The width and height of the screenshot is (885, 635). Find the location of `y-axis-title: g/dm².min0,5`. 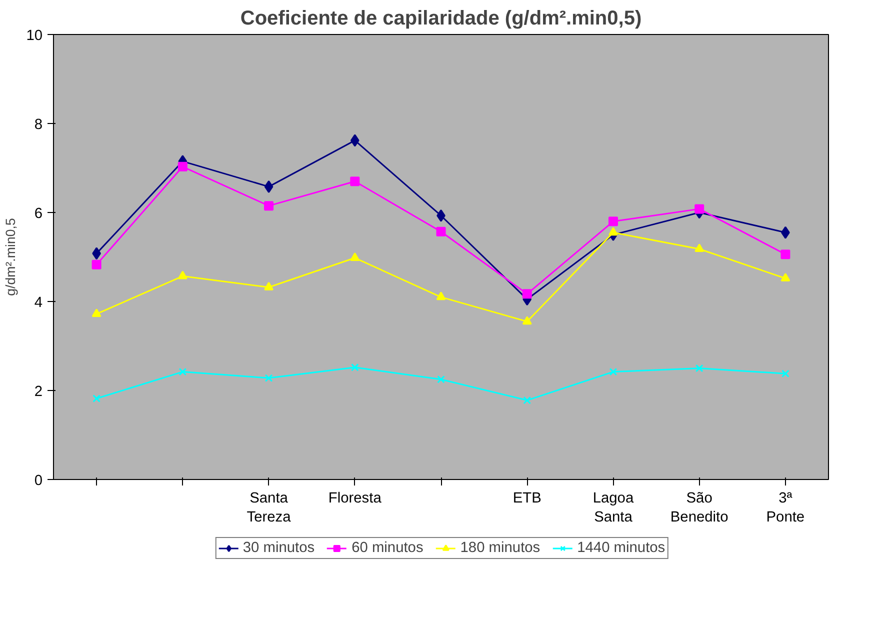

y-axis-title: g/dm².min0,5 is located at coordinates (10, 257).